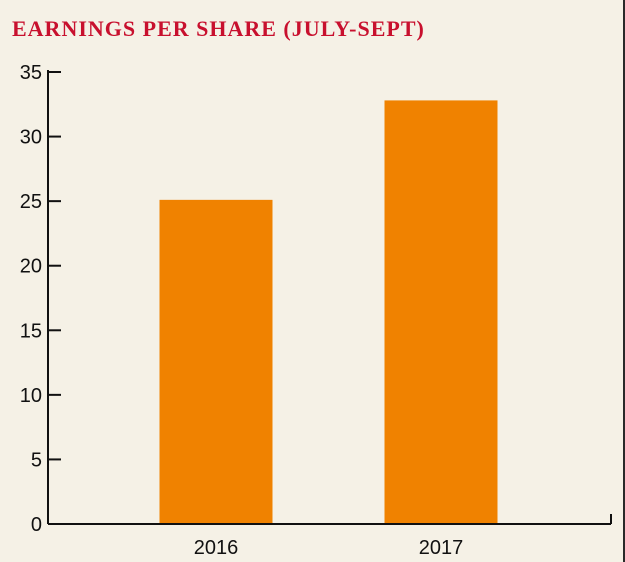 The width and height of the screenshot is (625, 562). Describe the element at coordinates (31, 73) in the screenshot. I see `y-tick-label: 35` at that location.